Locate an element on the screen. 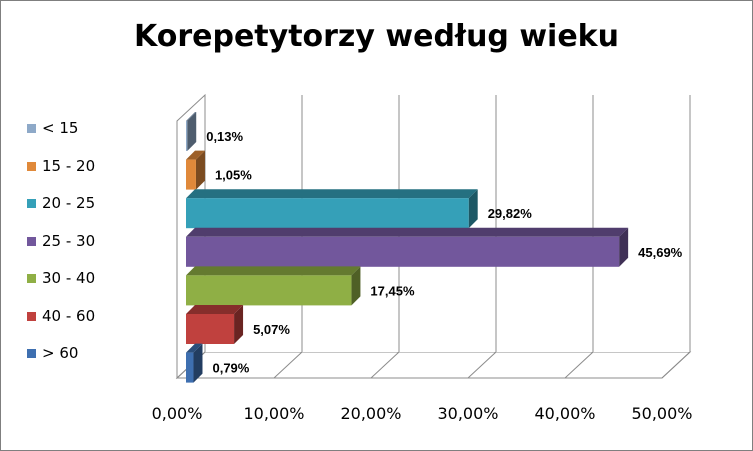 This screenshot has width=753, height=451. legend-item: 40 - 60 is located at coordinates (87, 317).